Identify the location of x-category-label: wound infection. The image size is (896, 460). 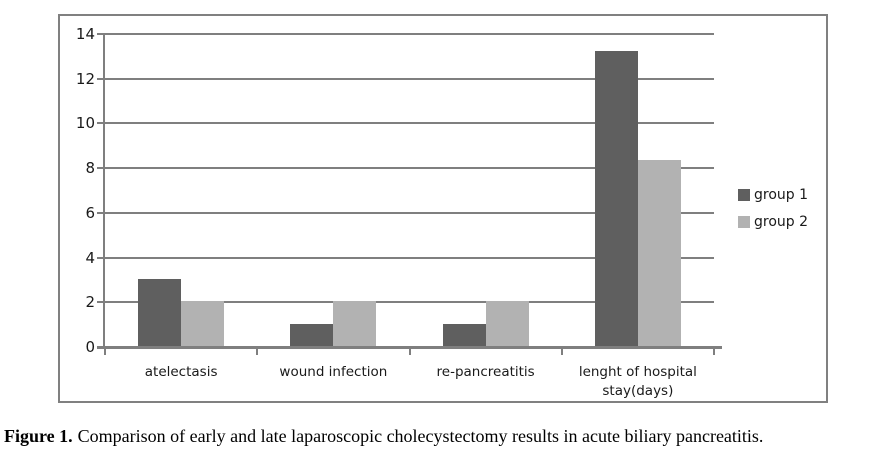
(333, 372).